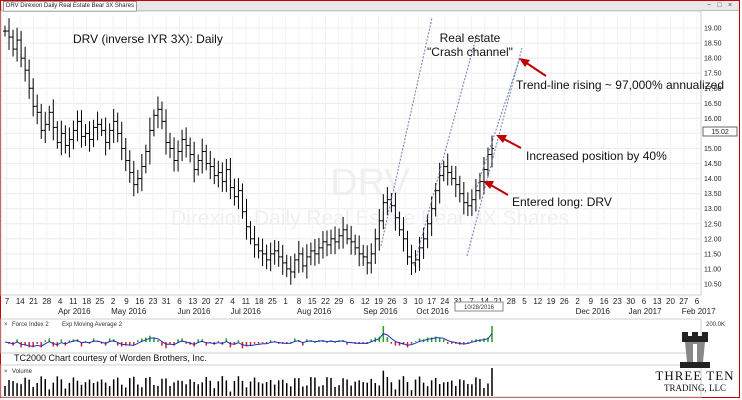 The height and width of the screenshot is (400, 742). I want to click on ema-line, so click(248, 340).